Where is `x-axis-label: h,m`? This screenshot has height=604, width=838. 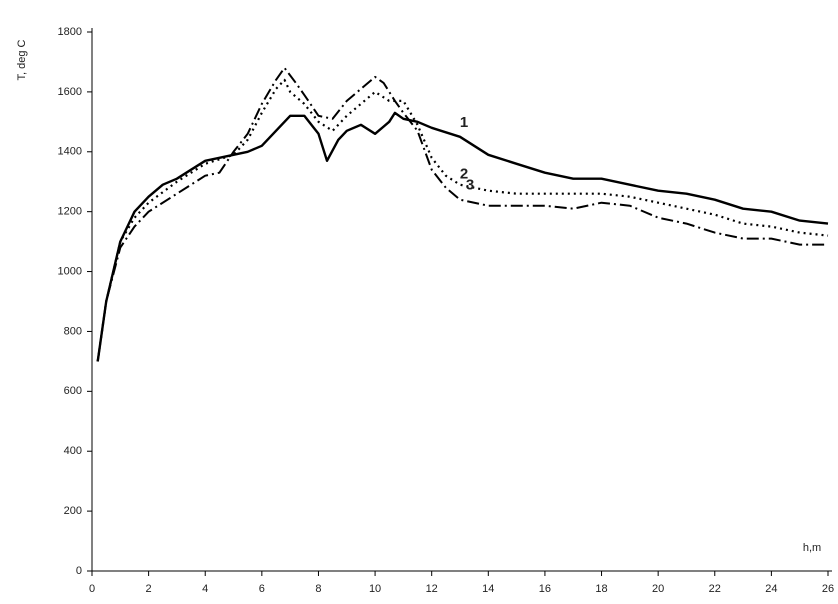
x-axis-label: h,m is located at coordinates (812, 548).